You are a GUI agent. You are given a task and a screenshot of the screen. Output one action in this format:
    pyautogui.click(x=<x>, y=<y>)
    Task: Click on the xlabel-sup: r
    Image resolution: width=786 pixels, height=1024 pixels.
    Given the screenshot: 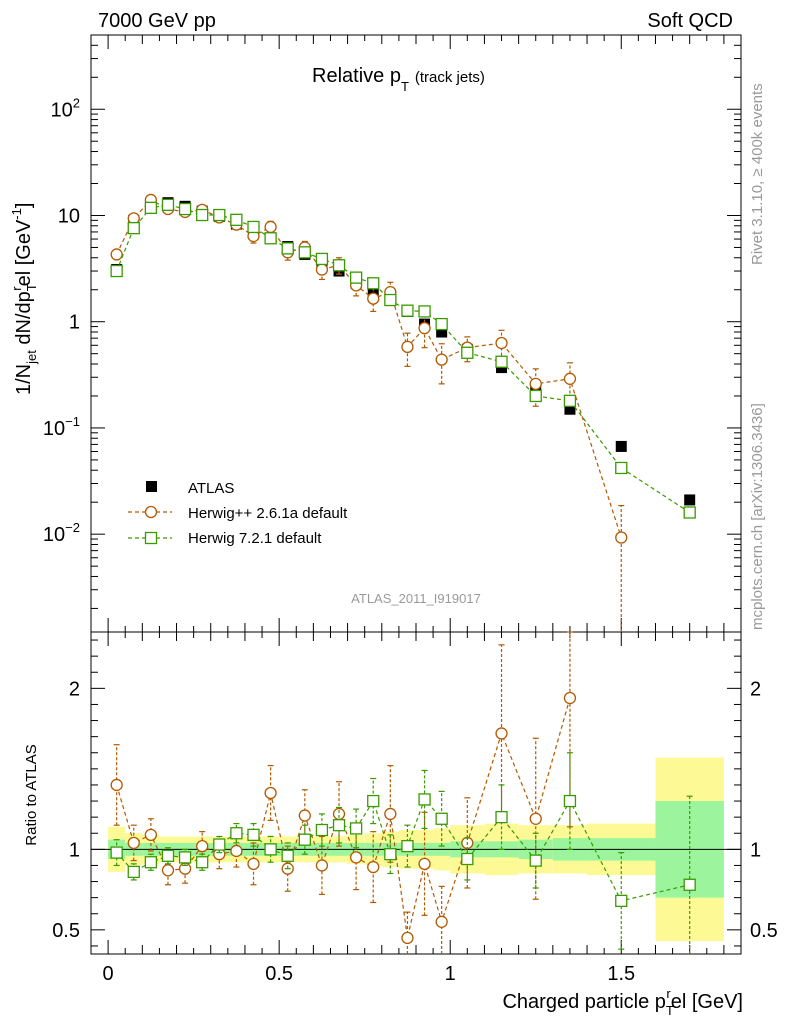 What is the action you would take?
    pyautogui.click(x=668, y=993)
    